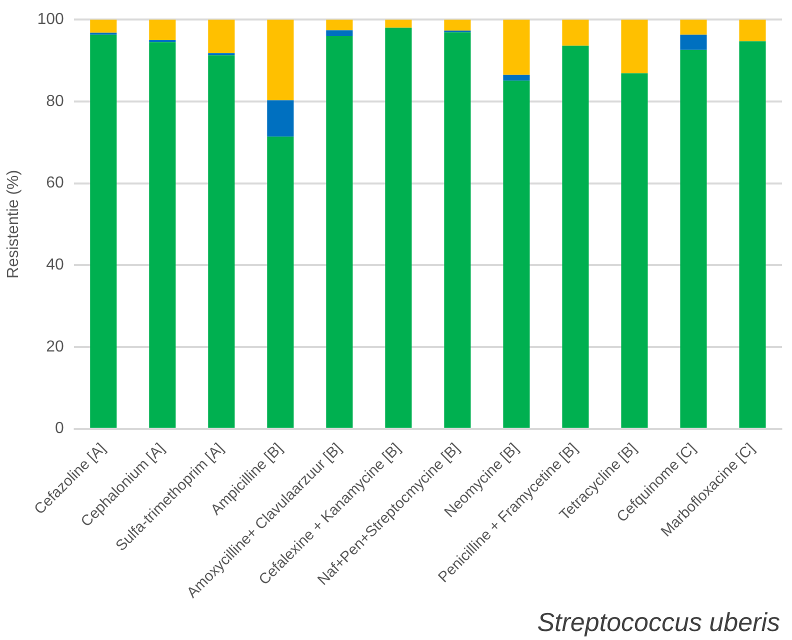 The width and height of the screenshot is (792, 640). Describe the element at coordinates (55, 265) in the screenshot. I see `y-tick-label: 40` at that location.